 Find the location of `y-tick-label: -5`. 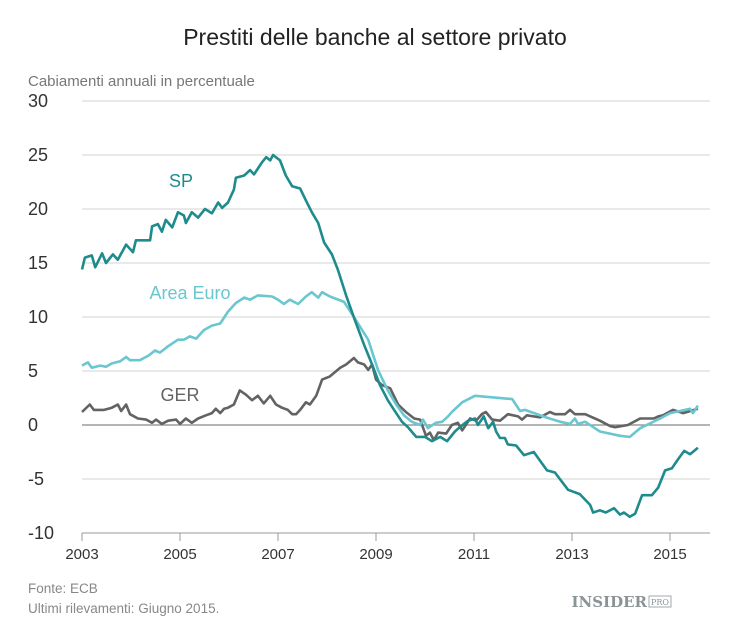

y-tick-label: -5 is located at coordinates (36, 479).